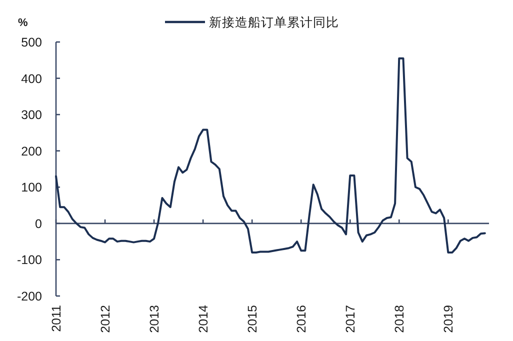 The height and width of the screenshot is (341, 513). What do you see at coordinates (274, 23) in the screenshot?
I see `legend-label: 新接造船订单累计同比` at bounding box center [274, 23].